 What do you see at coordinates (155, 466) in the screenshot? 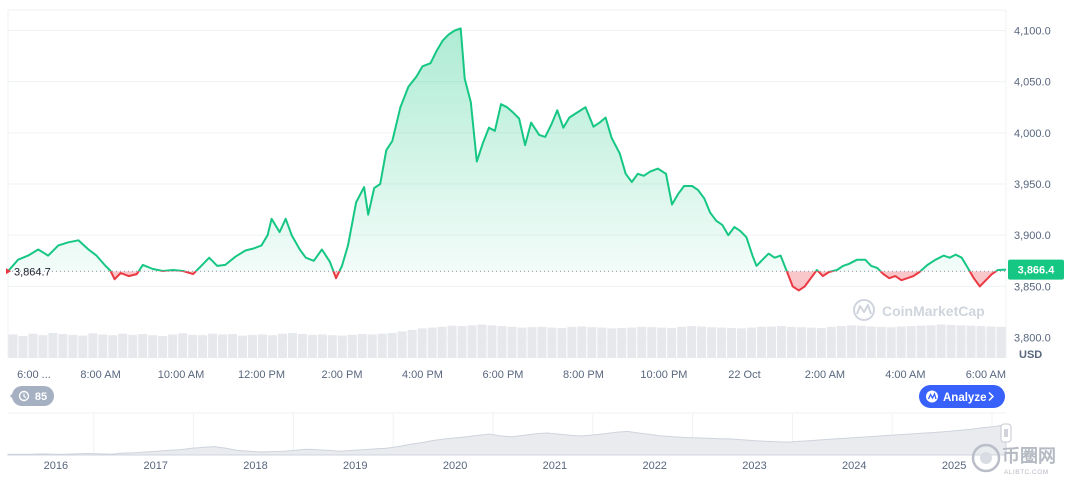
I see `overview-year-label: 2017` at bounding box center [155, 466].